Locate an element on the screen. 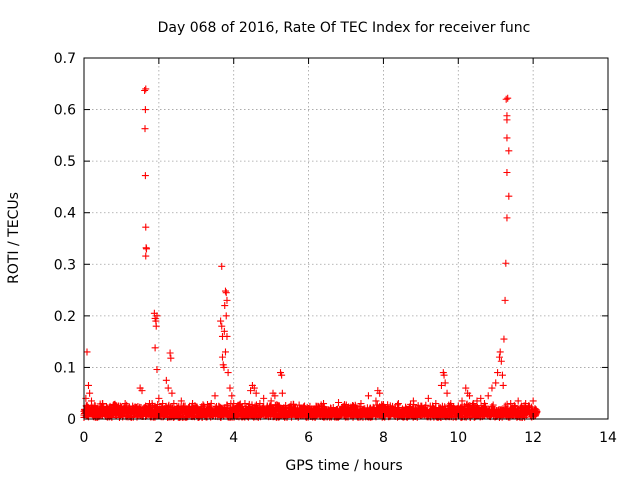 The height and width of the screenshot is (480, 640). x-tick-label: 10 is located at coordinates (458, 438).